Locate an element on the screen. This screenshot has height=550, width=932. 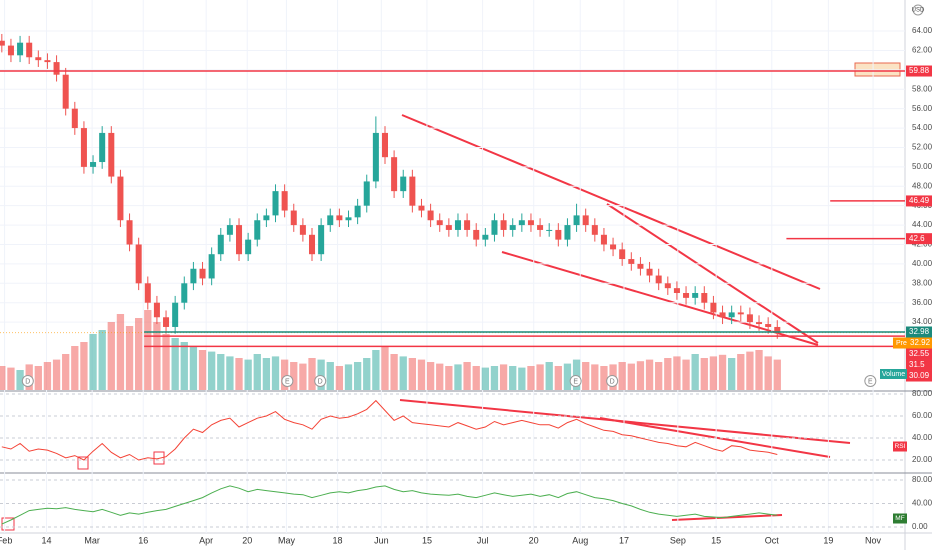
y-tick-label: 48.00 is located at coordinates (922, 185).